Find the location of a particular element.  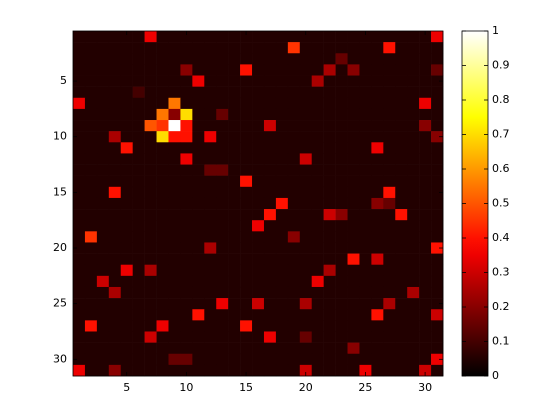

x-tick-label: 15 is located at coordinates (246, 387).